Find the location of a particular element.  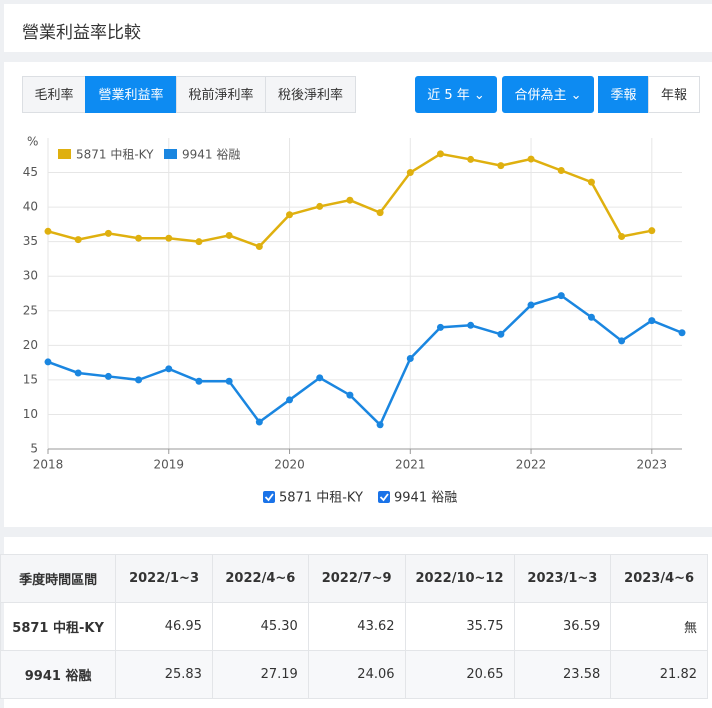

table-cell: 24.06 is located at coordinates (356, 674).